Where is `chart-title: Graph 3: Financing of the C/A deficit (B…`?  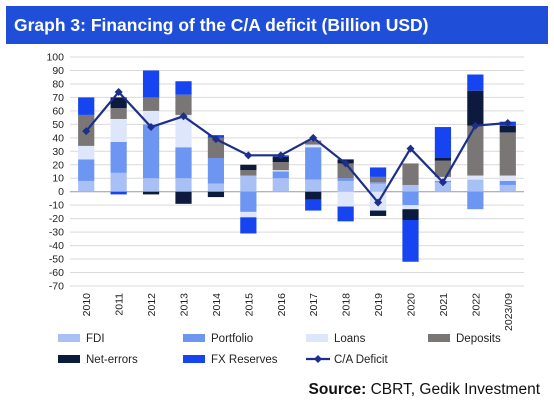
chart-title: Graph 3: Financing of the C/A deficit (B… is located at coordinates (221, 25).